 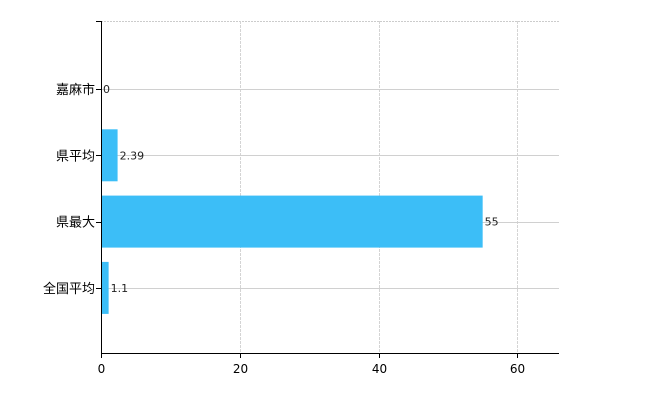 What do you see at coordinates (102, 369) in the screenshot?
I see `x-tick-label: 0` at bounding box center [102, 369].